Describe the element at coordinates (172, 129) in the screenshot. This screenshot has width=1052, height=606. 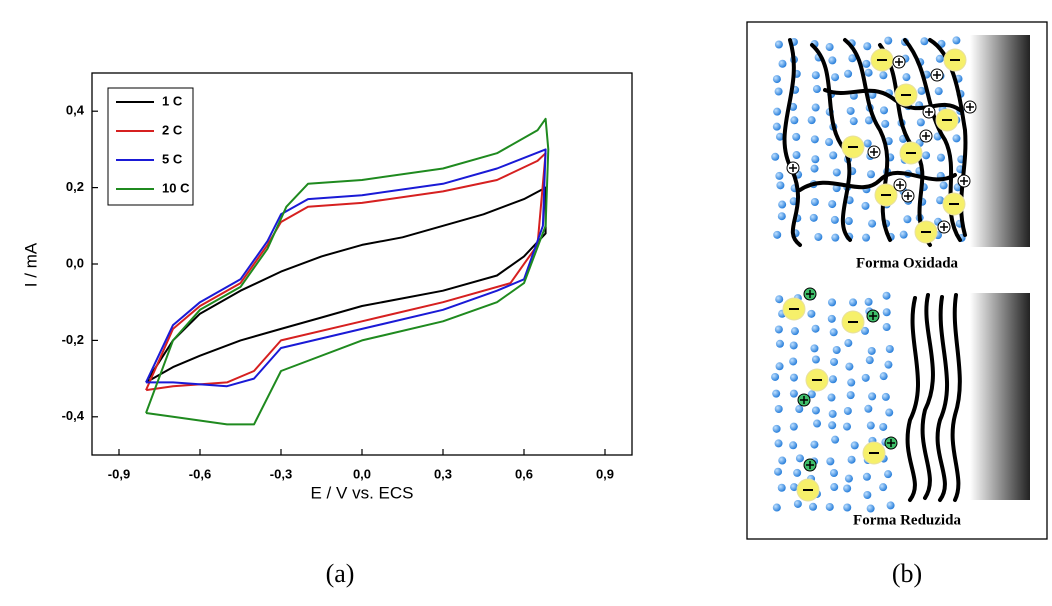
I see `legend-label: 2 C` at that location.